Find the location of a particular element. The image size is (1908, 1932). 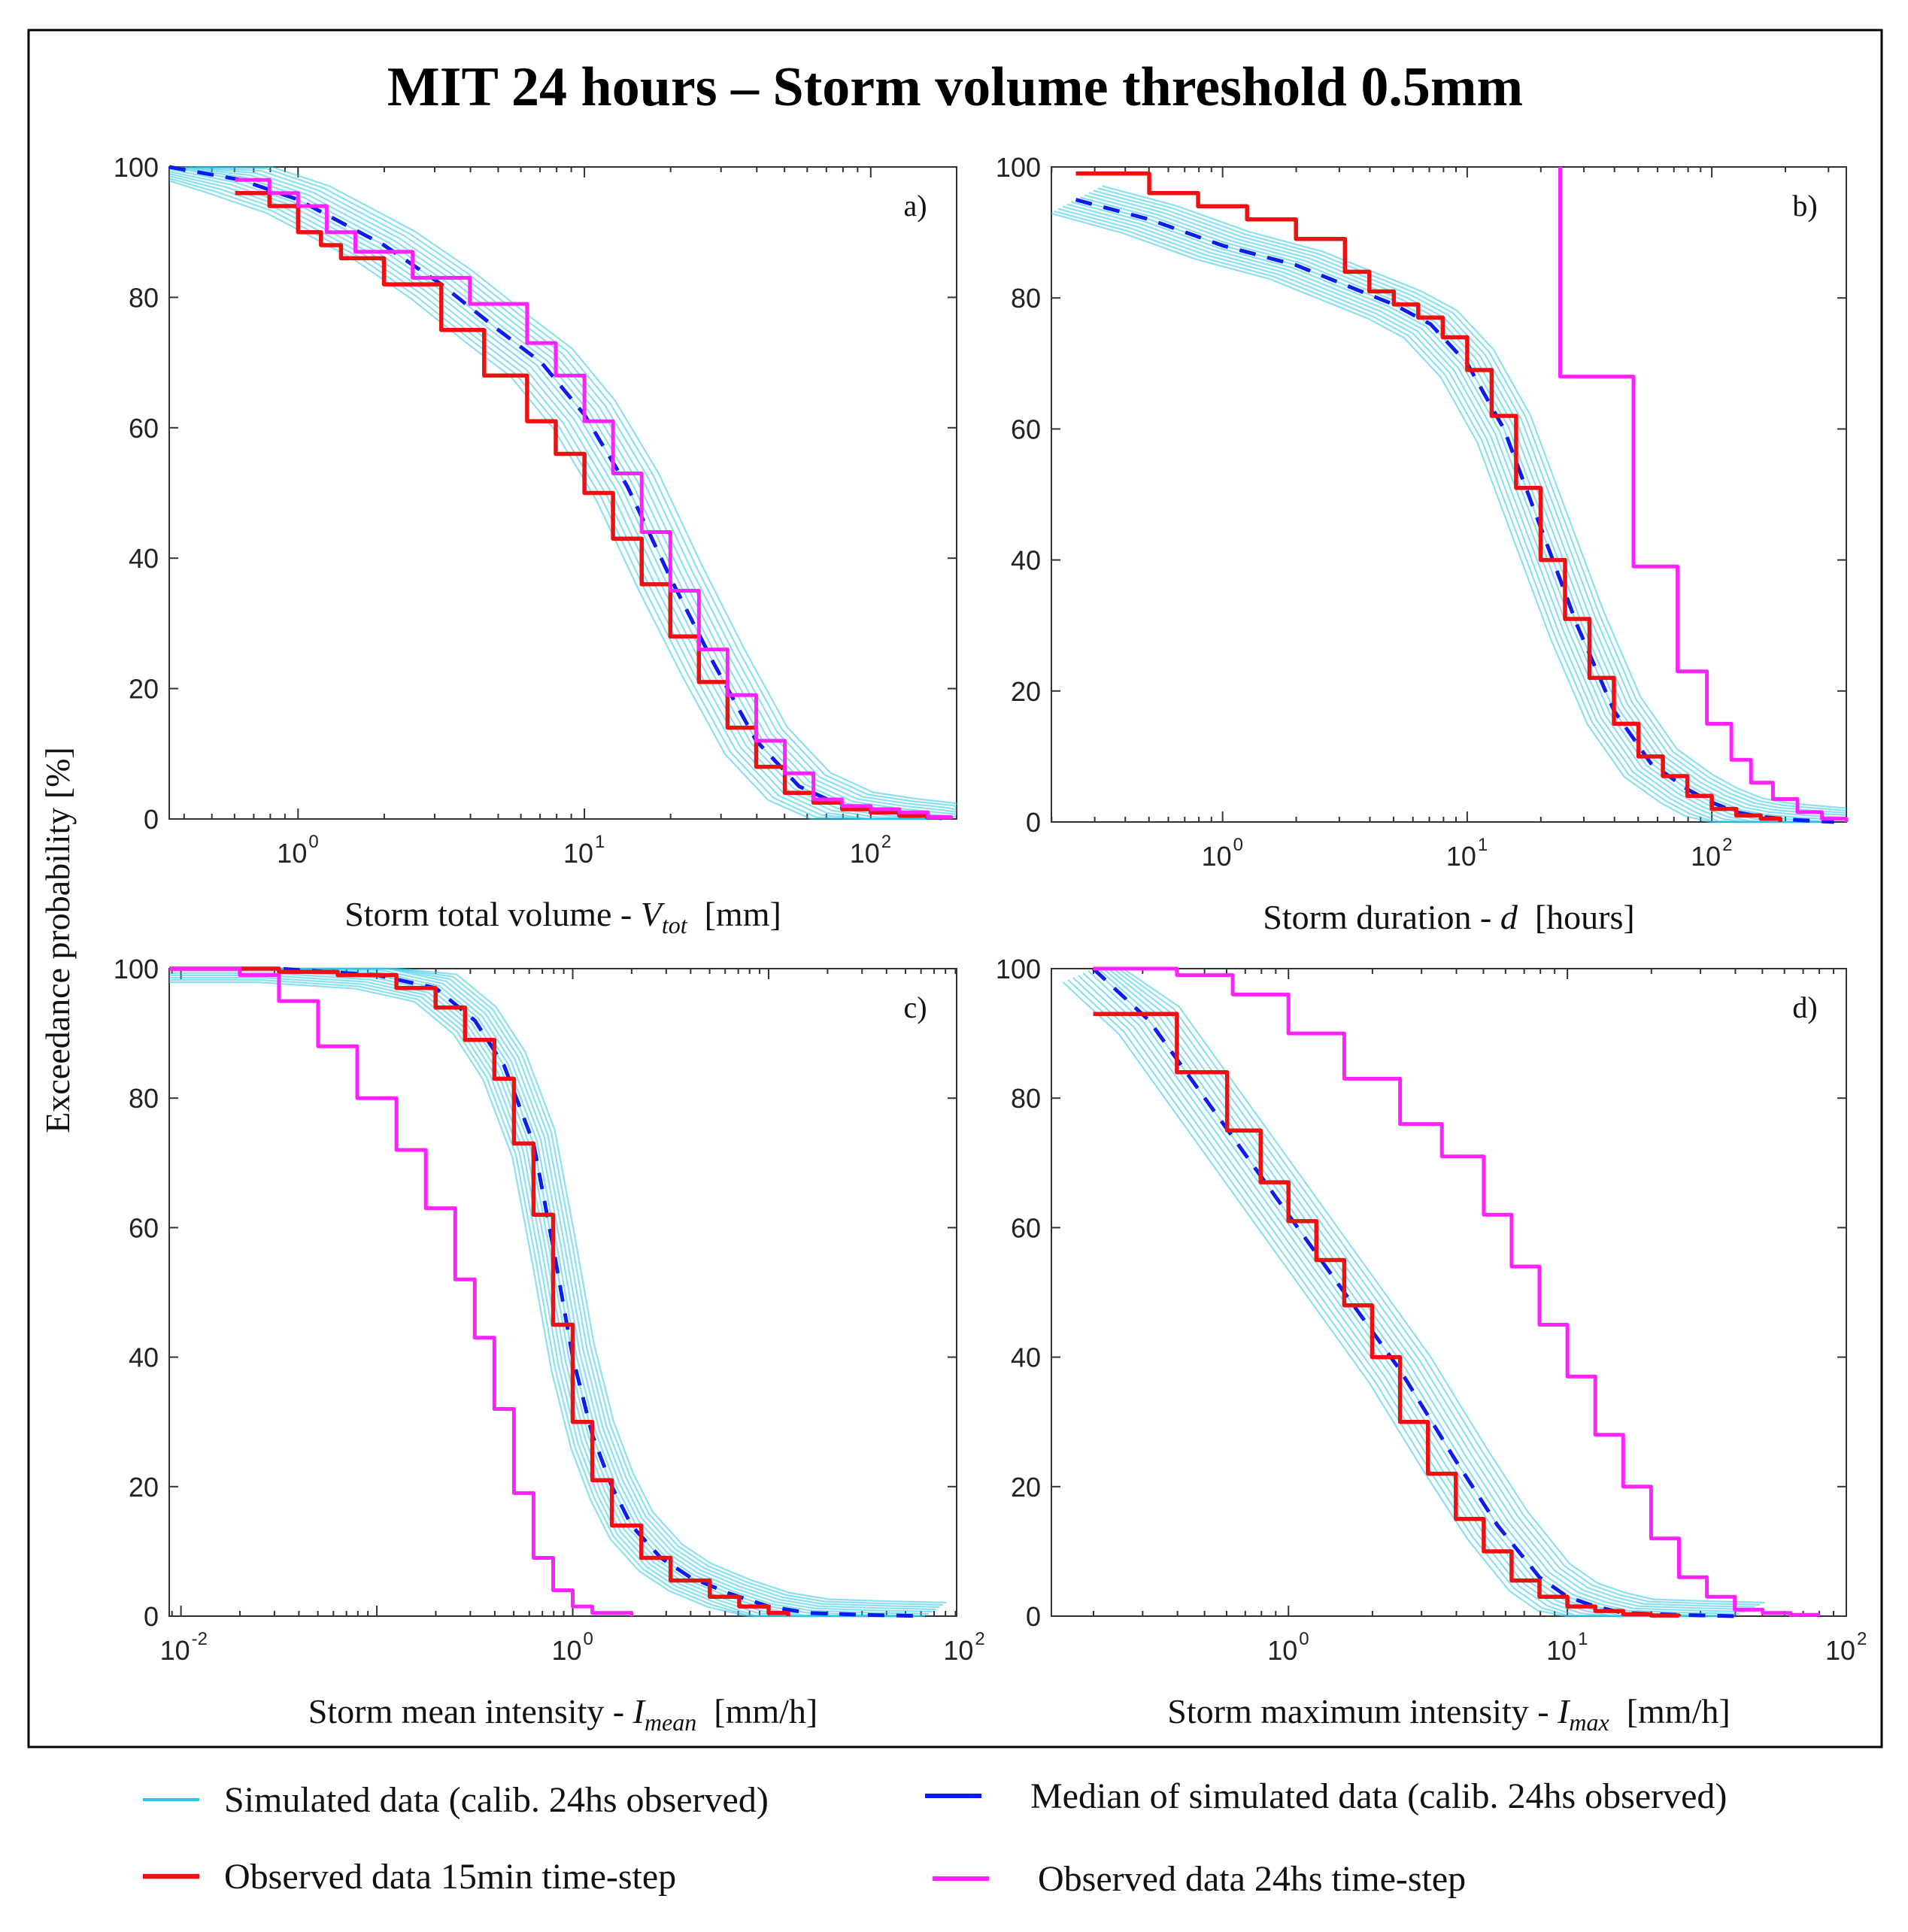

y-axis-label: Exceedance probability [%] is located at coordinates (57, 940).